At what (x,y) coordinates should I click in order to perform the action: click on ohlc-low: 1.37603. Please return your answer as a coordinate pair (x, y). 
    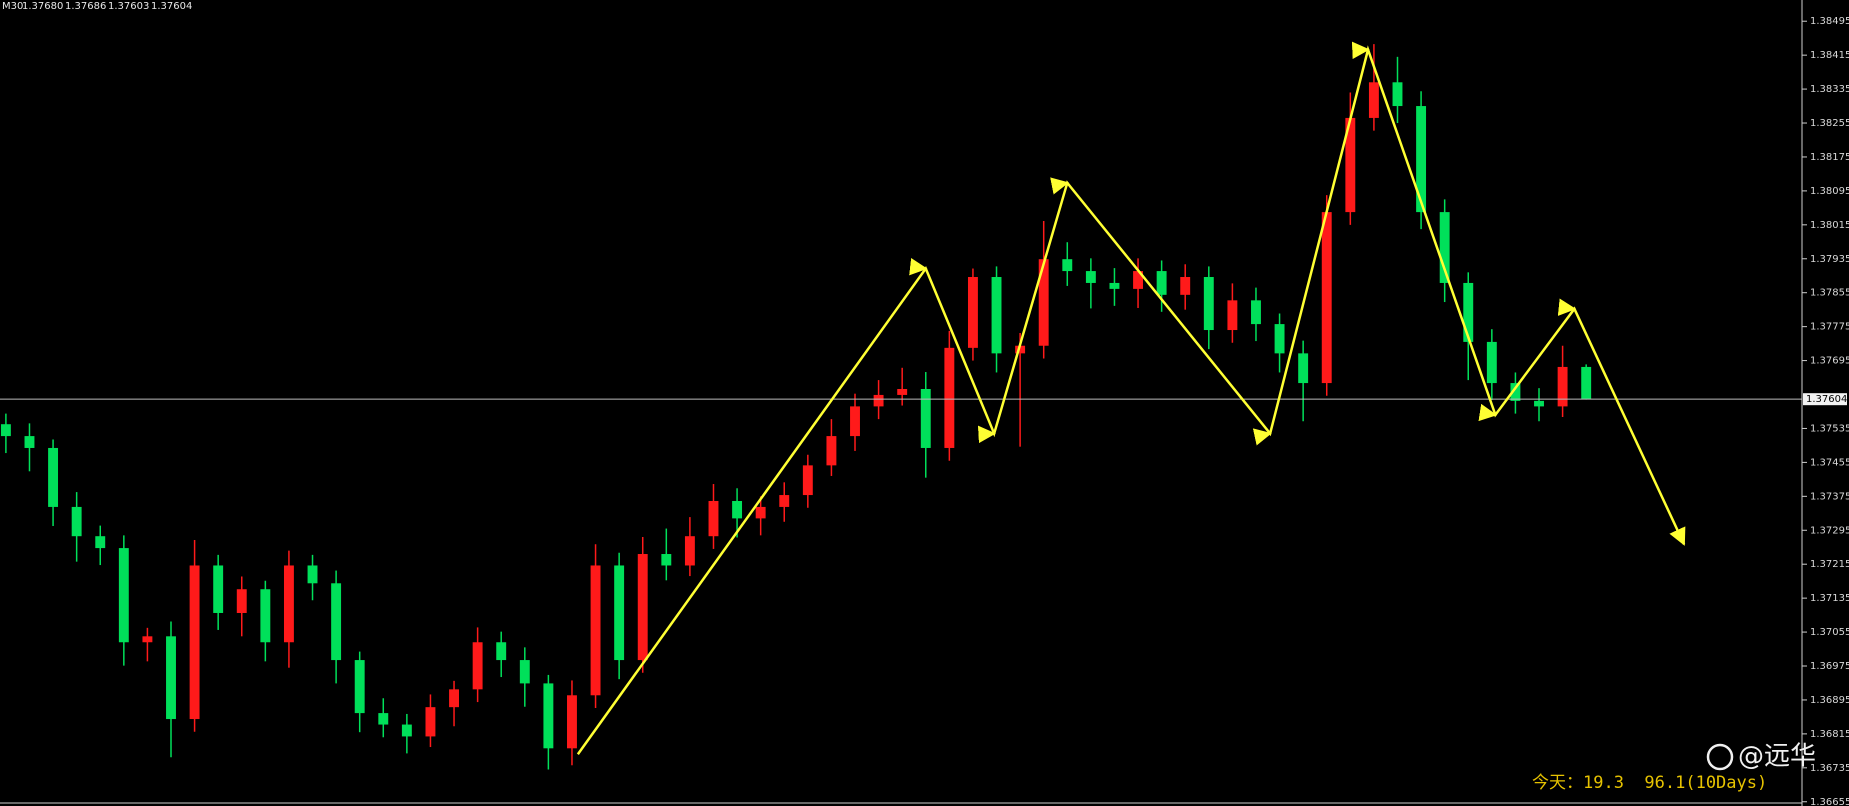
    Looking at the image, I should click on (128, 6).